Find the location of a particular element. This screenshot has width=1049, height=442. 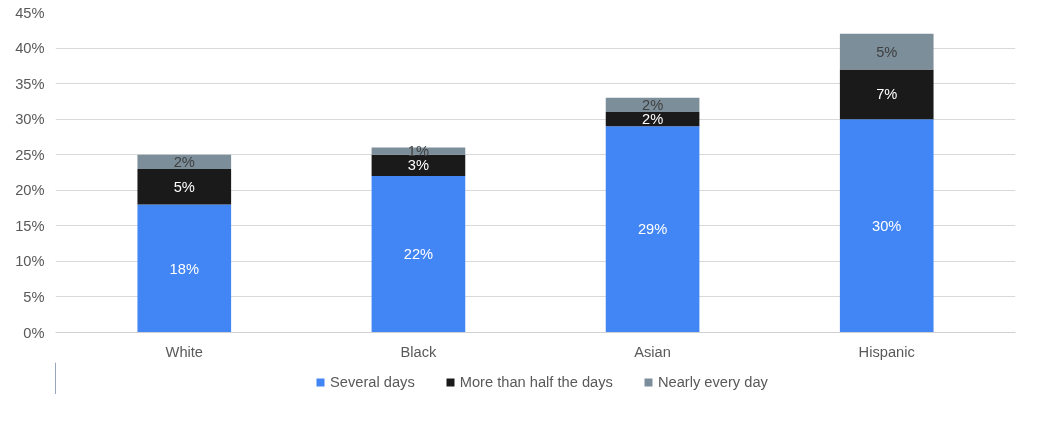

y-tick-label: 0% is located at coordinates (34, 332).